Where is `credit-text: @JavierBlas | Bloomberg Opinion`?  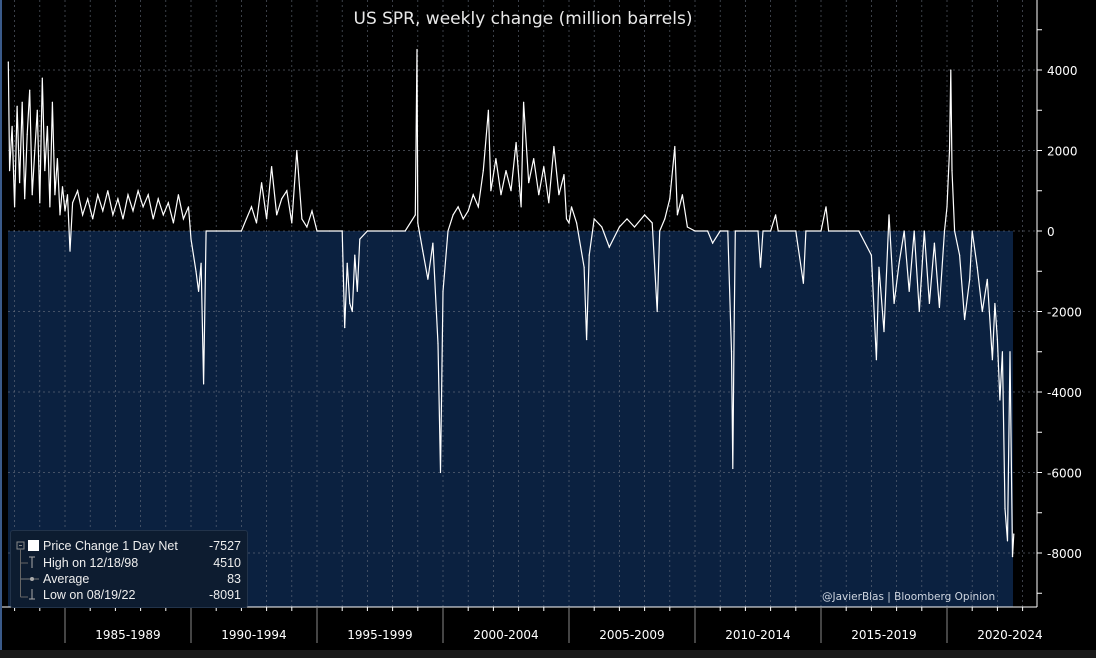
credit-text: @JavierBlas | Bloomberg Opinion is located at coordinates (909, 597).